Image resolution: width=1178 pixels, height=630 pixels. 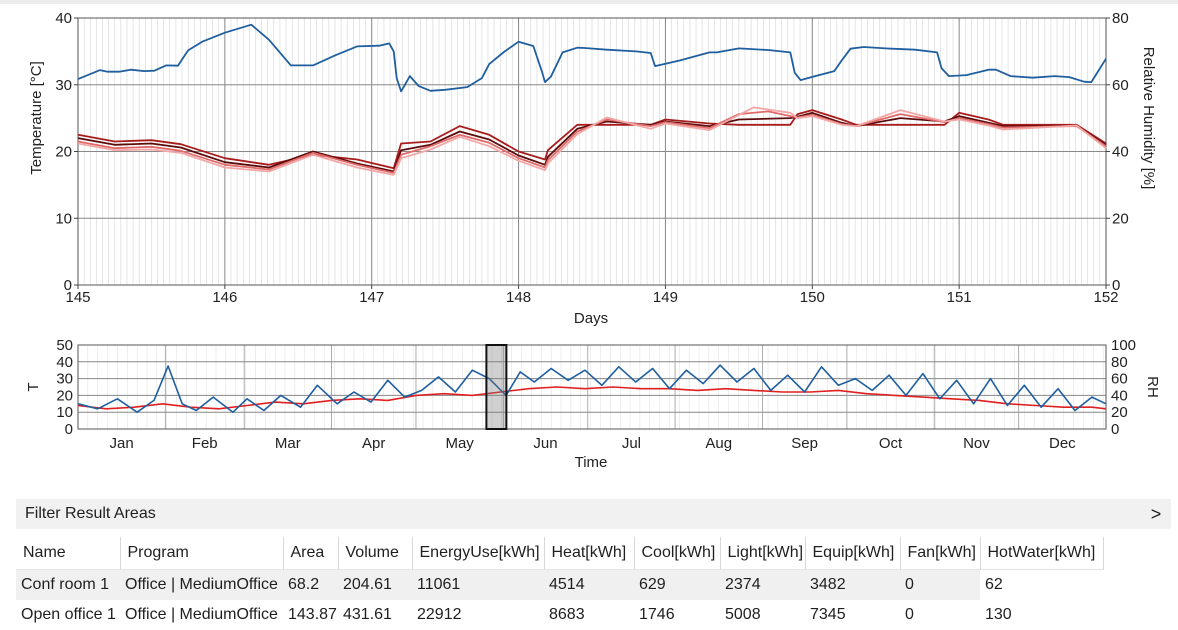 What do you see at coordinates (224, 297) in the screenshot?
I see `x-tick-label: 146` at bounding box center [224, 297].